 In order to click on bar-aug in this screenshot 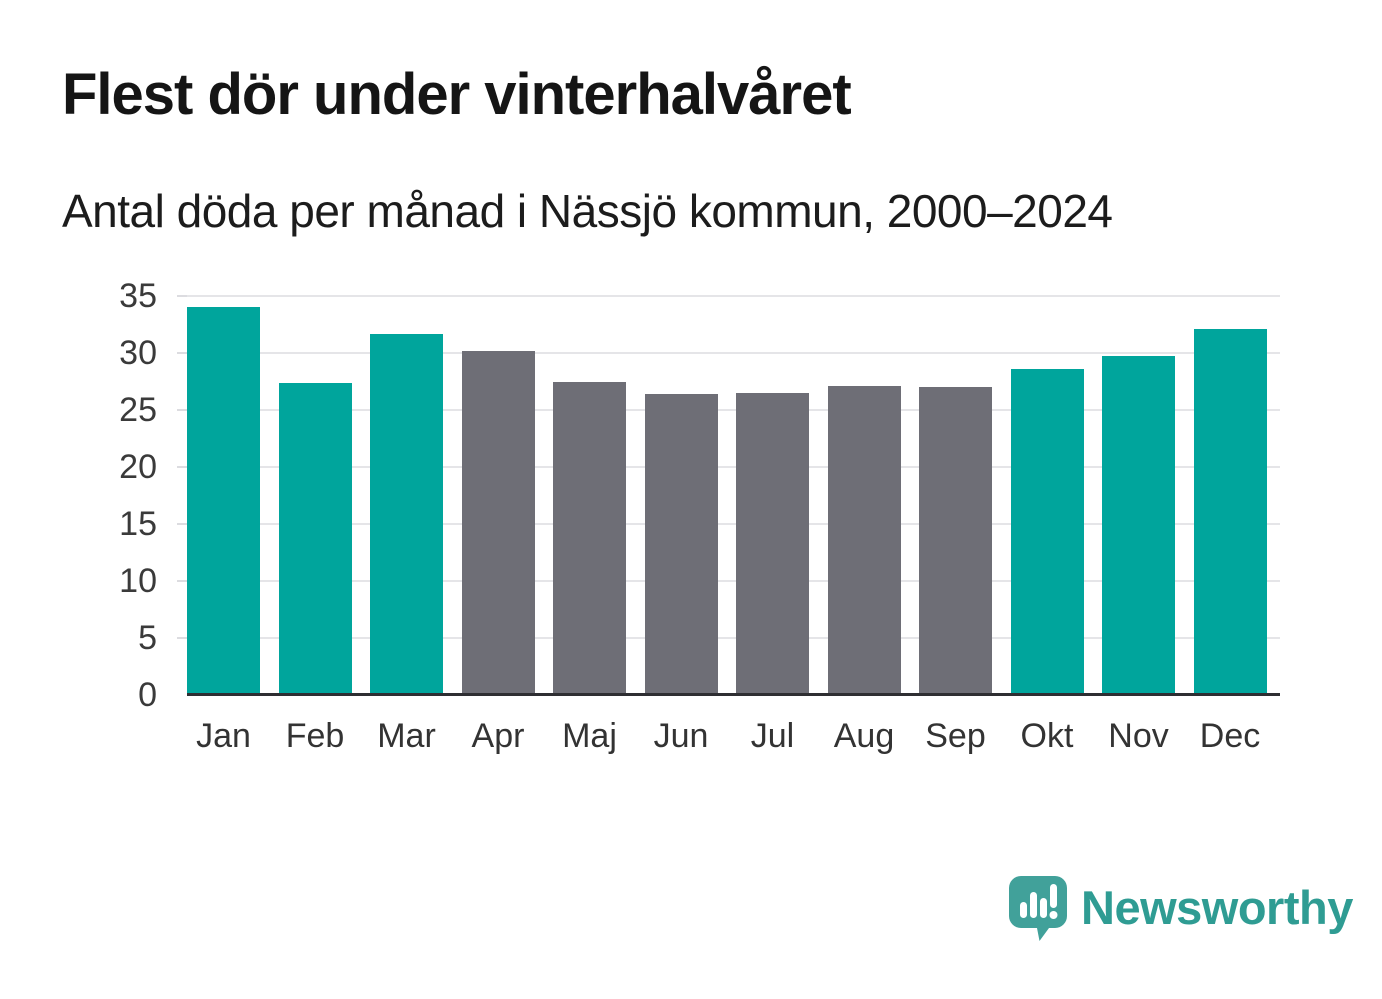, I will do `click(864, 540)`.